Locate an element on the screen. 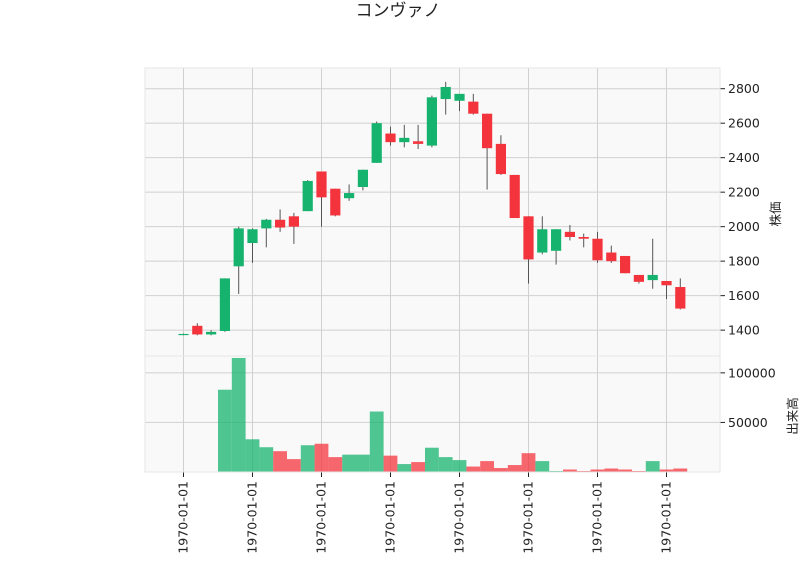 The width and height of the screenshot is (800, 575). price-tick-label: 2600 is located at coordinates (744, 123).